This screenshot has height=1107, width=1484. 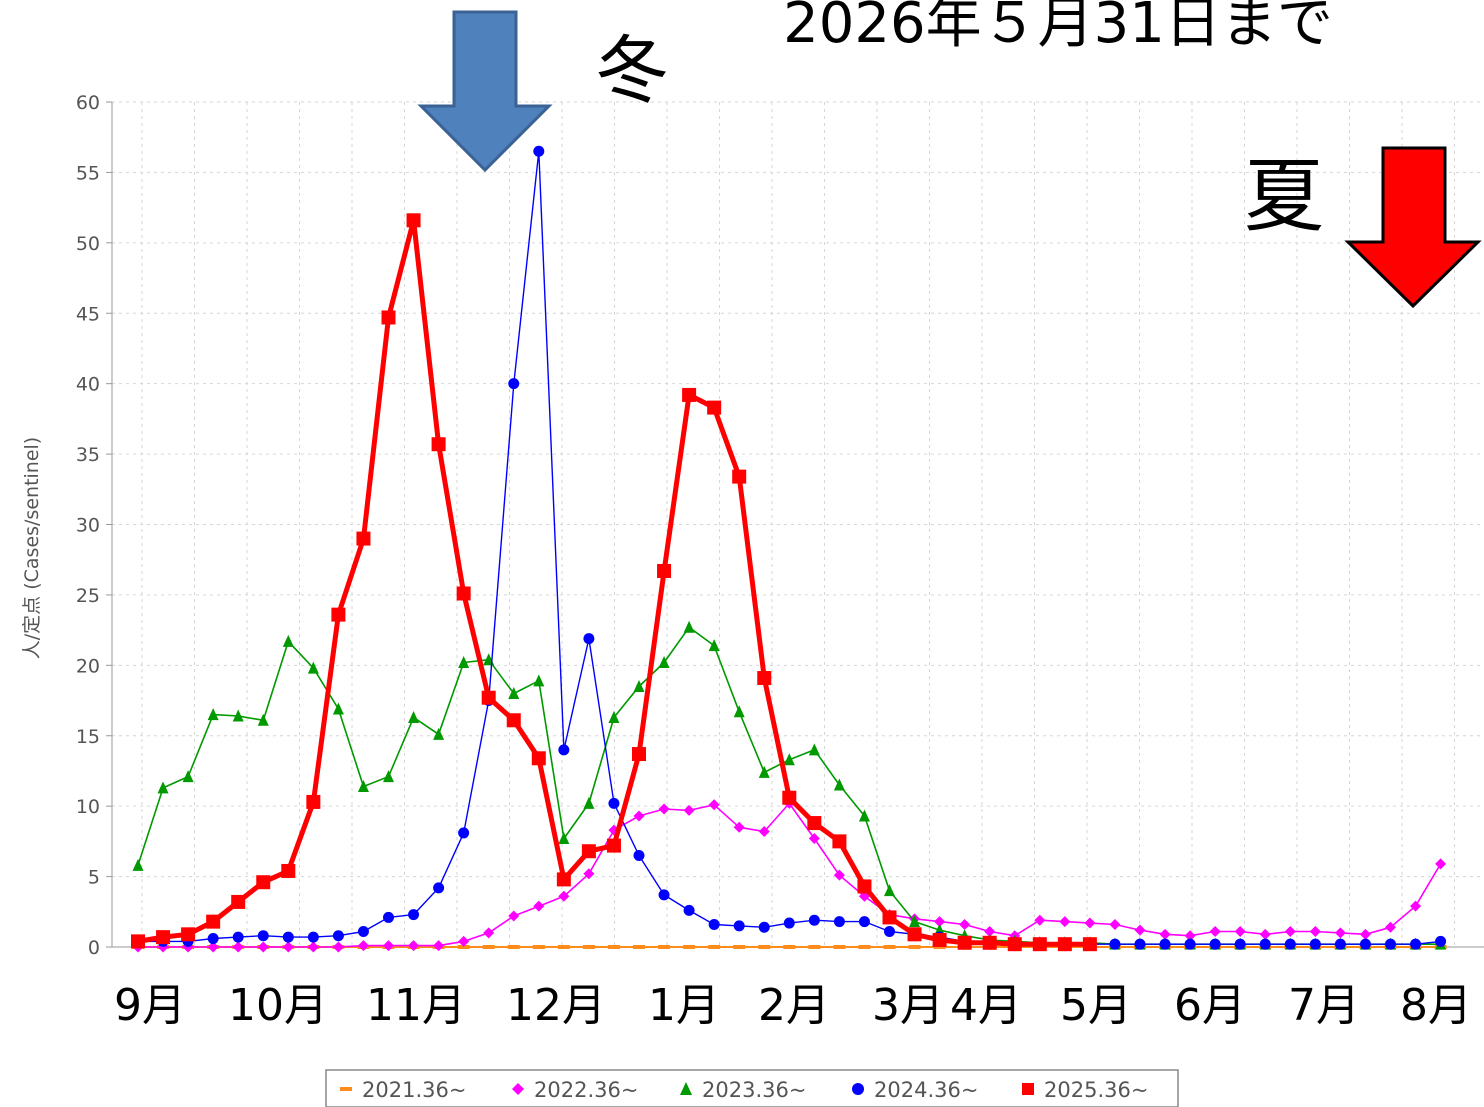 What do you see at coordinates (684, 1005) in the screenshot?
I see `month-label: 1月` at bounding box center [684, 1005].